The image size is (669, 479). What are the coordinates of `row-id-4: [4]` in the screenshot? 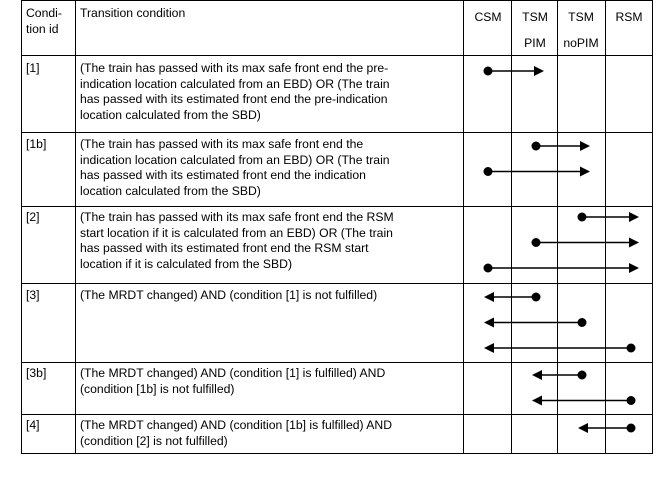 It's located at (33, 425).